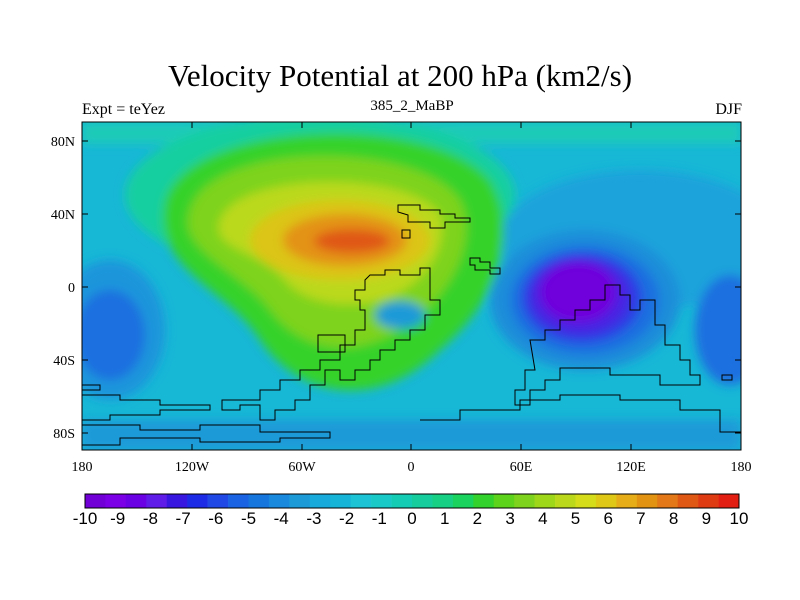  I want to click on coastline-africa, so click(331, 344).